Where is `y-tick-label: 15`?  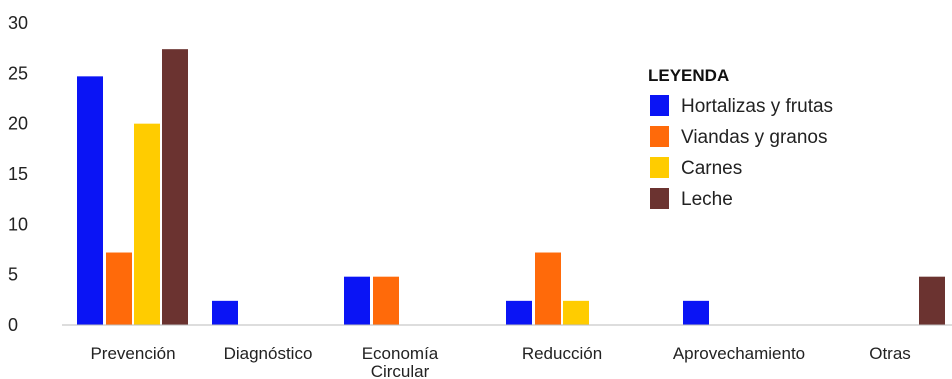 y-tick-label: 15 is located at coordinates (18, 174).